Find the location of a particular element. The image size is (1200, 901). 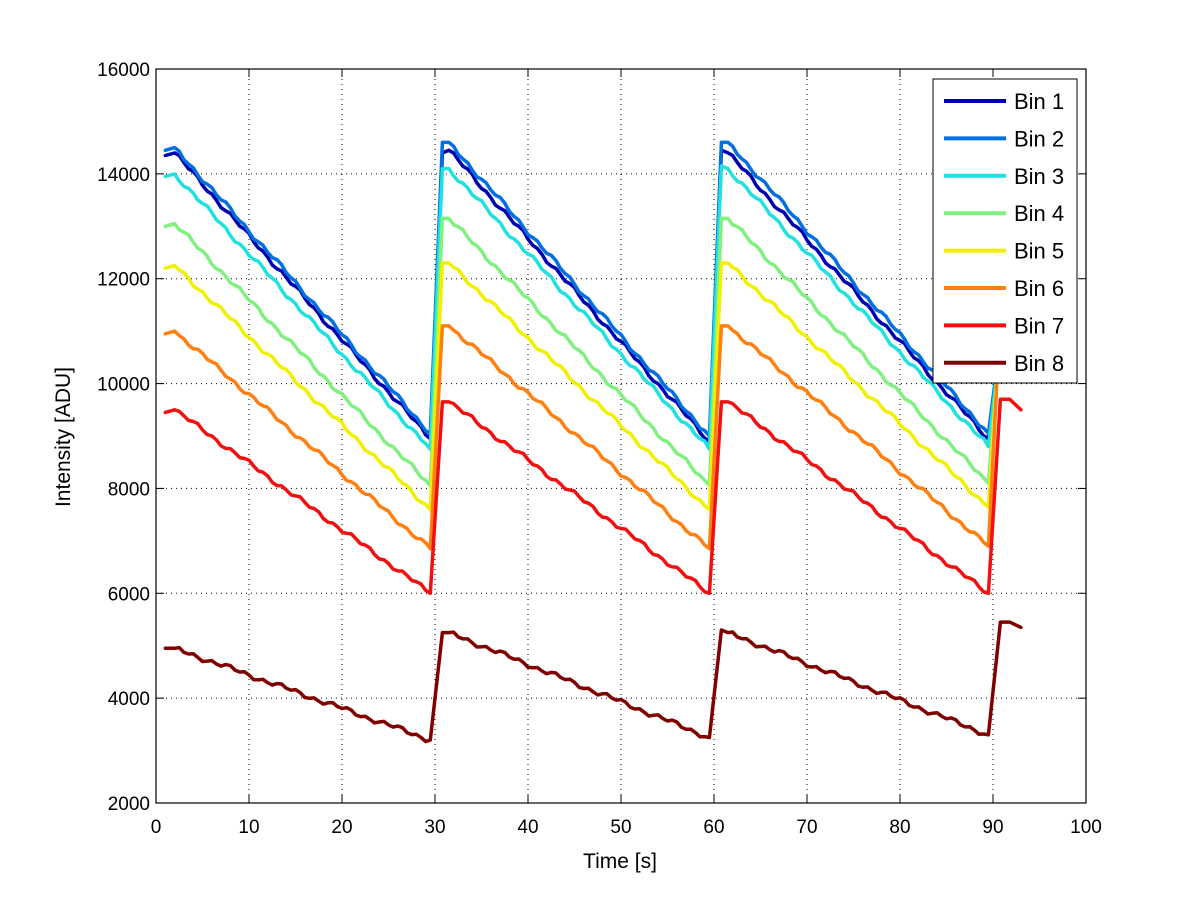

x-tick-label: 50 is located at coordinates (620, 827).